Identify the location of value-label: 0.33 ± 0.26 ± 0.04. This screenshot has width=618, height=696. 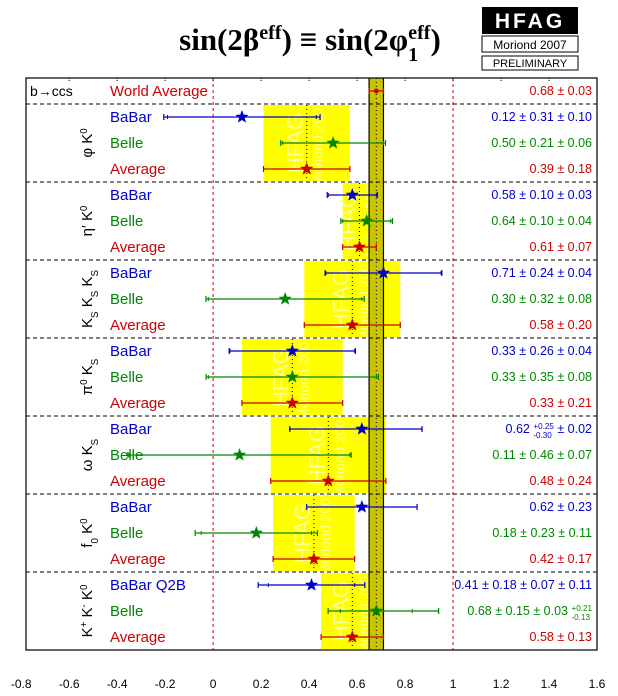
(541, 351).